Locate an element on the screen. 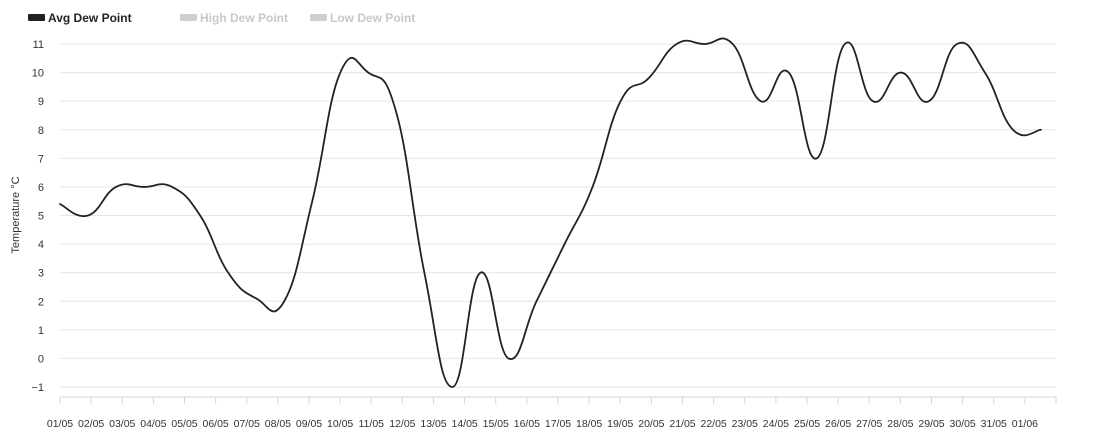  legend-item-label: Low Dew Point is located at coordinates (372, 18).